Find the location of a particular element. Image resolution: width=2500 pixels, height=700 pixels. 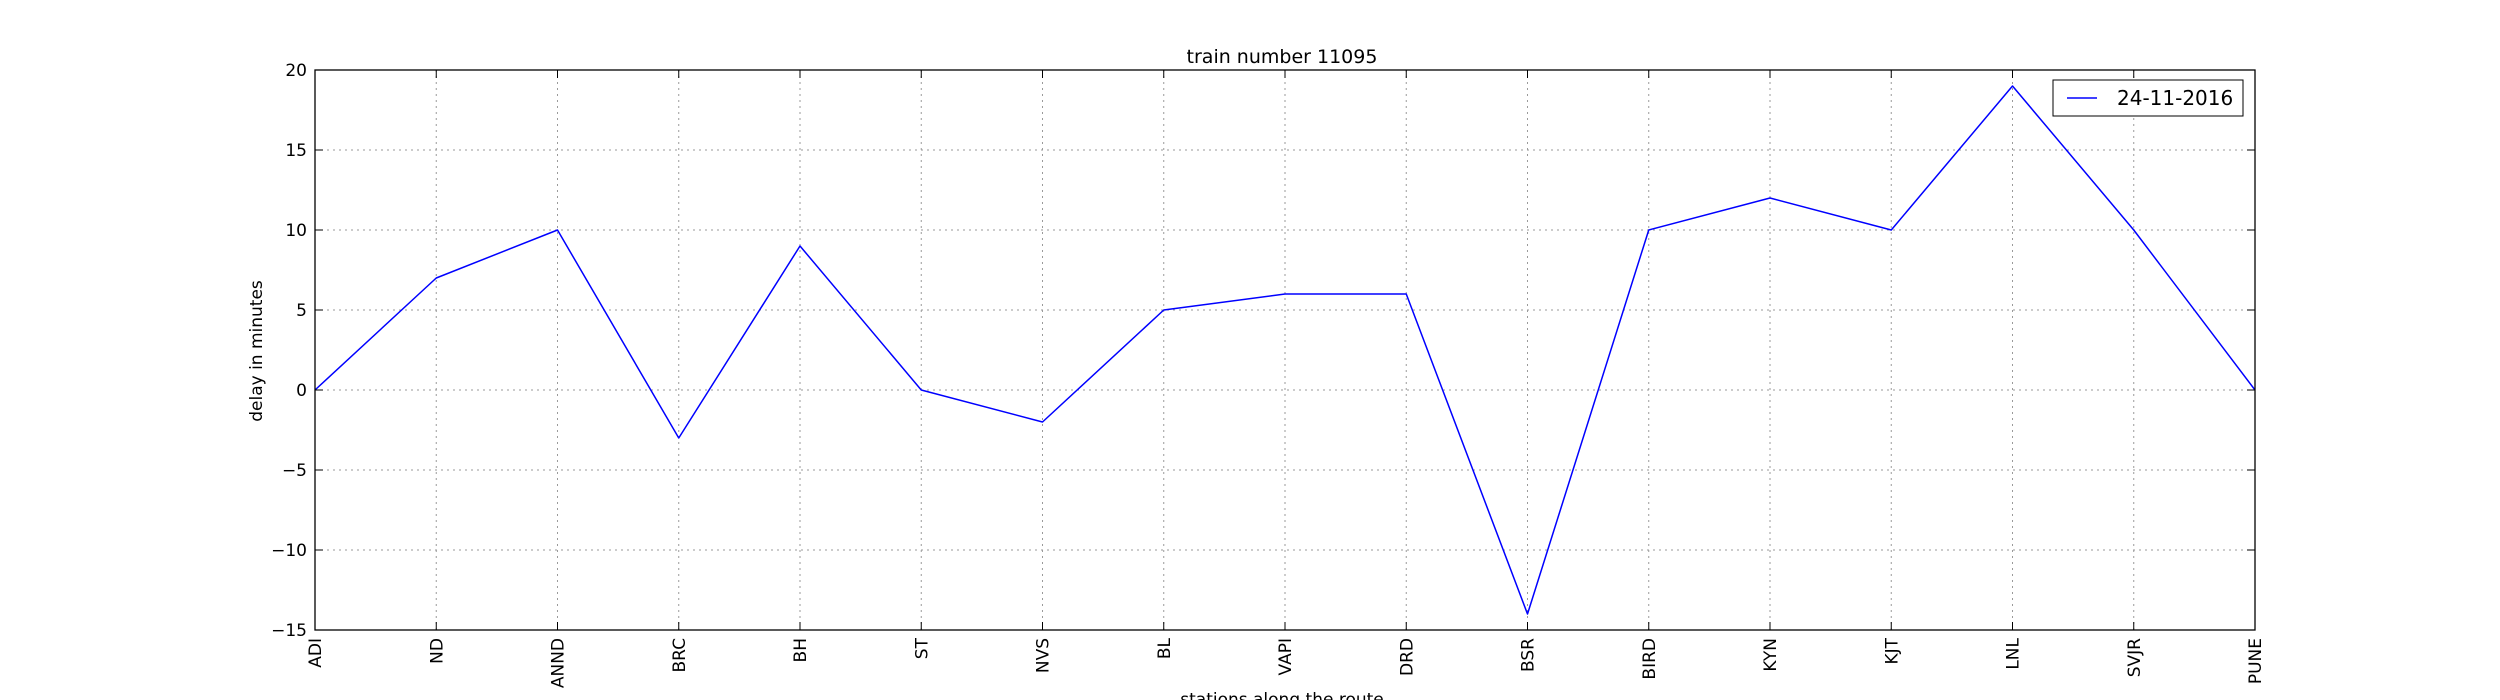

x-tick-label: KYN is located at coordinates (1771, 655).